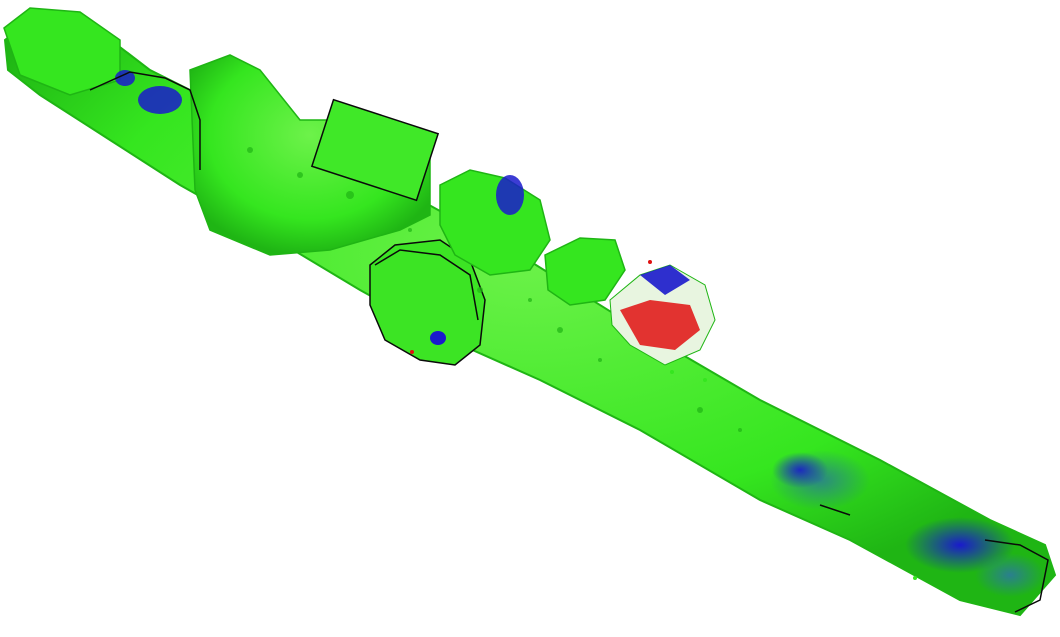  What do you see at coordinates (145, 120) in the screenshot?
I see `contour-line-left` at bounding box center [145, 120].